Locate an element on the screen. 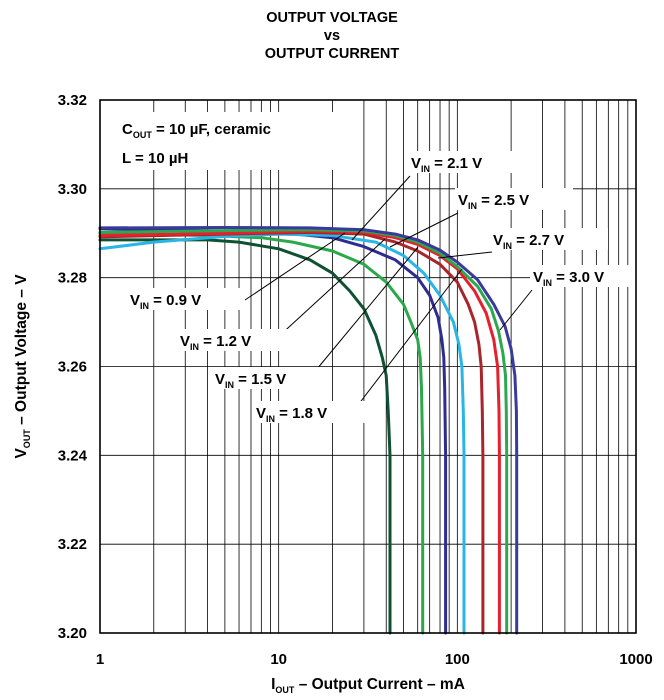 The width and height of the screenshot is (664, 700). conditions-background is located at coordinates (231, 141).